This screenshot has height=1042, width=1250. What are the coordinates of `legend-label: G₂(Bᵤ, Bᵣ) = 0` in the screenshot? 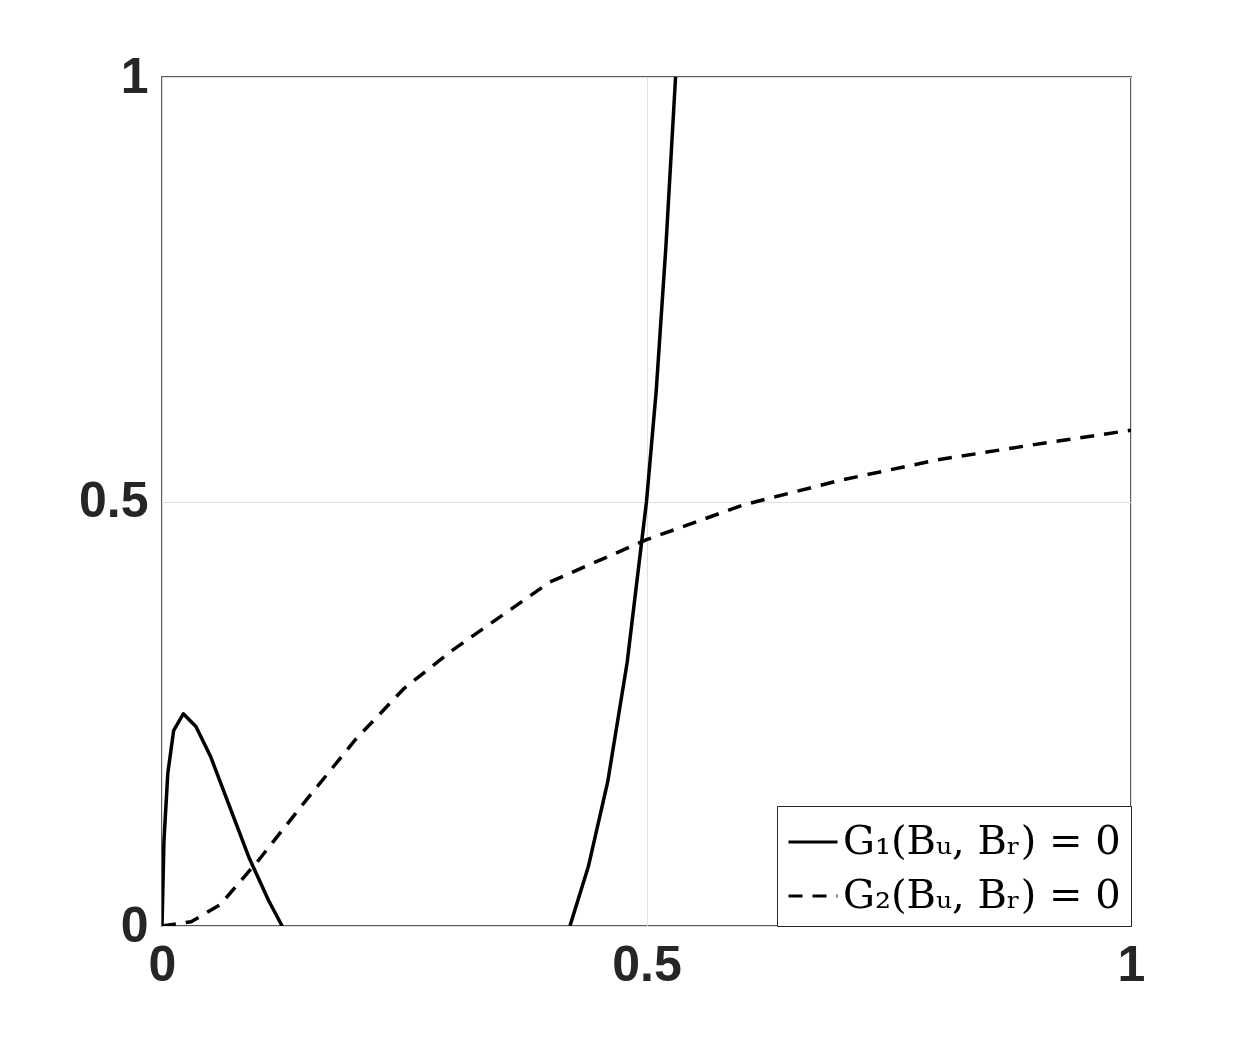 It's located at (982, 894).